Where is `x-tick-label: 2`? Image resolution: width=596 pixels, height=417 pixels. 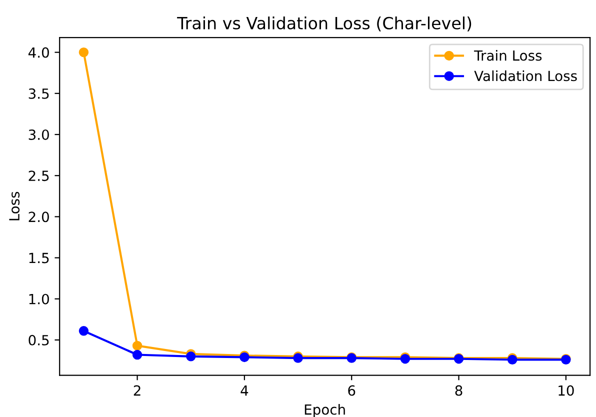
x-tick-label: 2 is located at coordinates (137, 390).